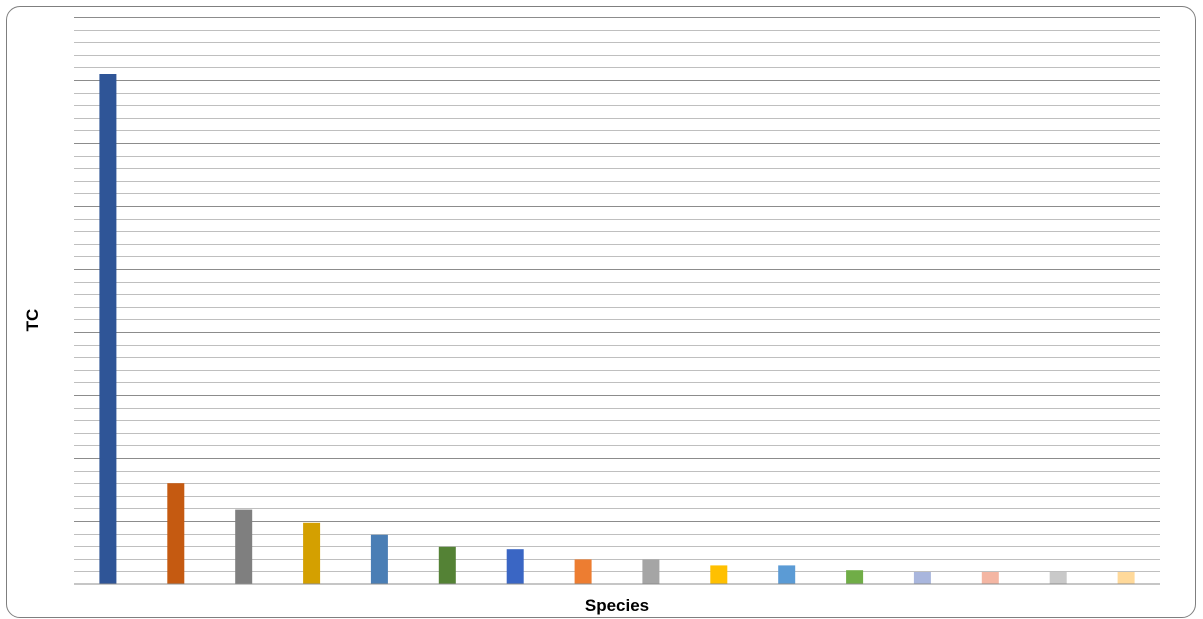 Image resolution: width=1203 pixels, height=619 pixels. Describe the element at coordinates (32, 320) in the screenshot. I see `y-axis-title: TC` at that location.